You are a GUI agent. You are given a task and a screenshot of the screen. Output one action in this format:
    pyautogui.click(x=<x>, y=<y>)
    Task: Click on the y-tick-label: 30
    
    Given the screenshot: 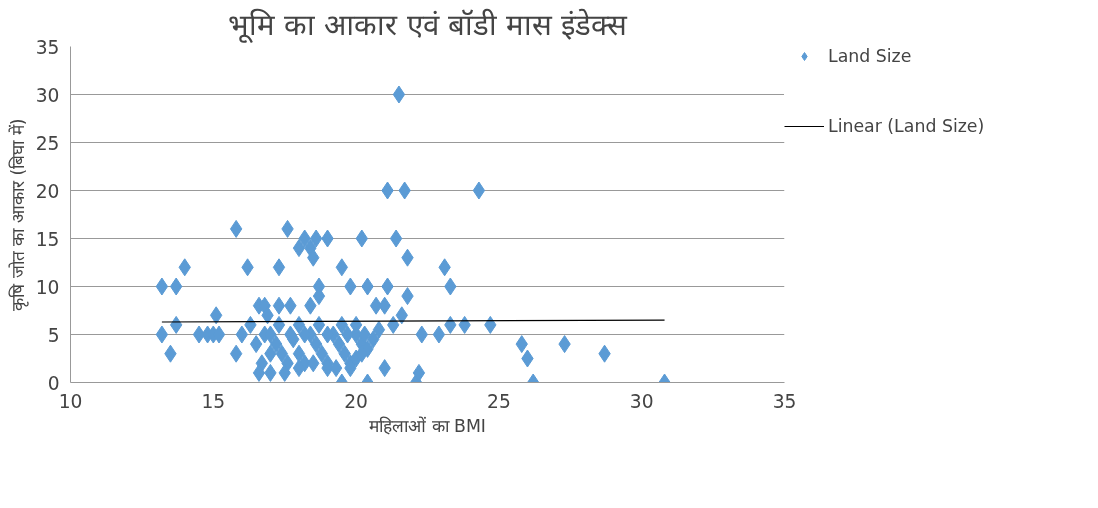 What is the action you would take?
    pyautogui.click(x=47, y=95)
    